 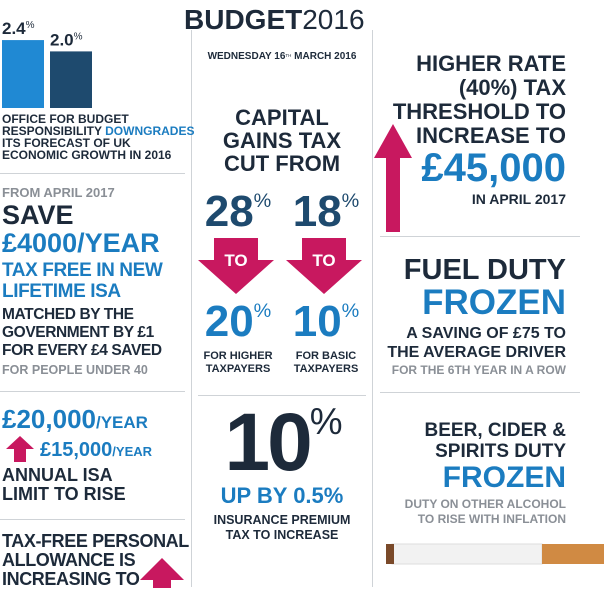 What do you see at coordinates (49, 419) in the screenshot?
I see `amount: £20,000` at bounding box center [49, 419].